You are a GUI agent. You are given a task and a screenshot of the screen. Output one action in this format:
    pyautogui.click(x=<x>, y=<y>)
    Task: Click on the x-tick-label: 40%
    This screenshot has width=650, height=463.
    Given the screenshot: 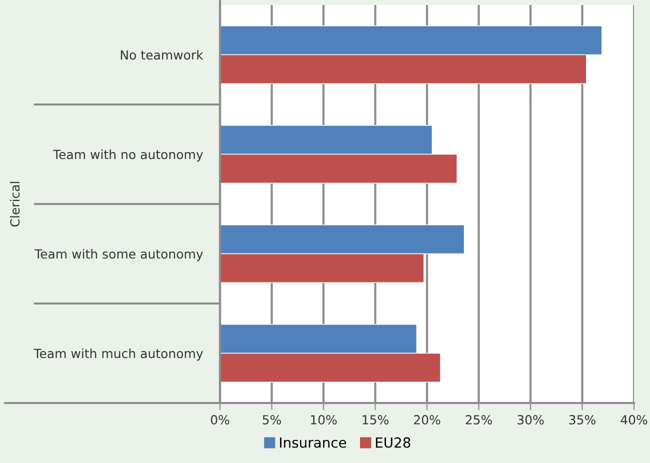 What is the action you would take?
    pyautogui.click(x=634, y=419)
    